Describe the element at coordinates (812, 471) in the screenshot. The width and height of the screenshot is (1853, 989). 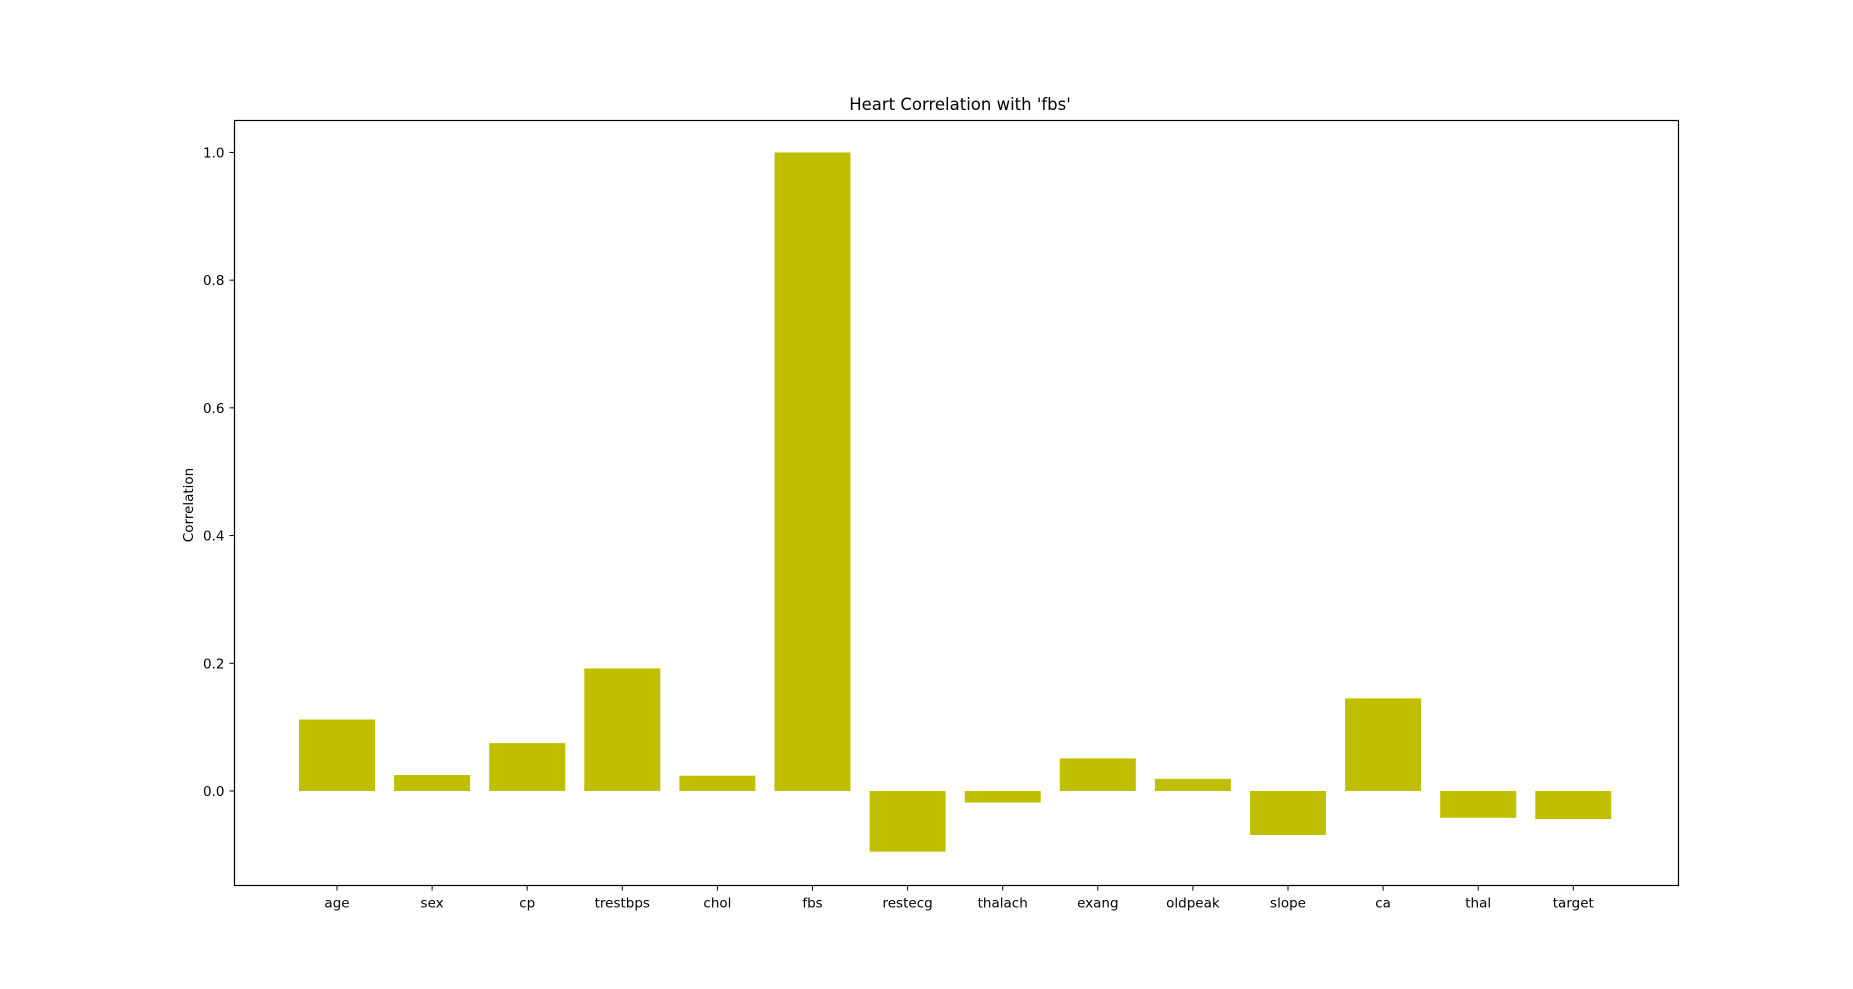
I see `bar-fbs` at that location.